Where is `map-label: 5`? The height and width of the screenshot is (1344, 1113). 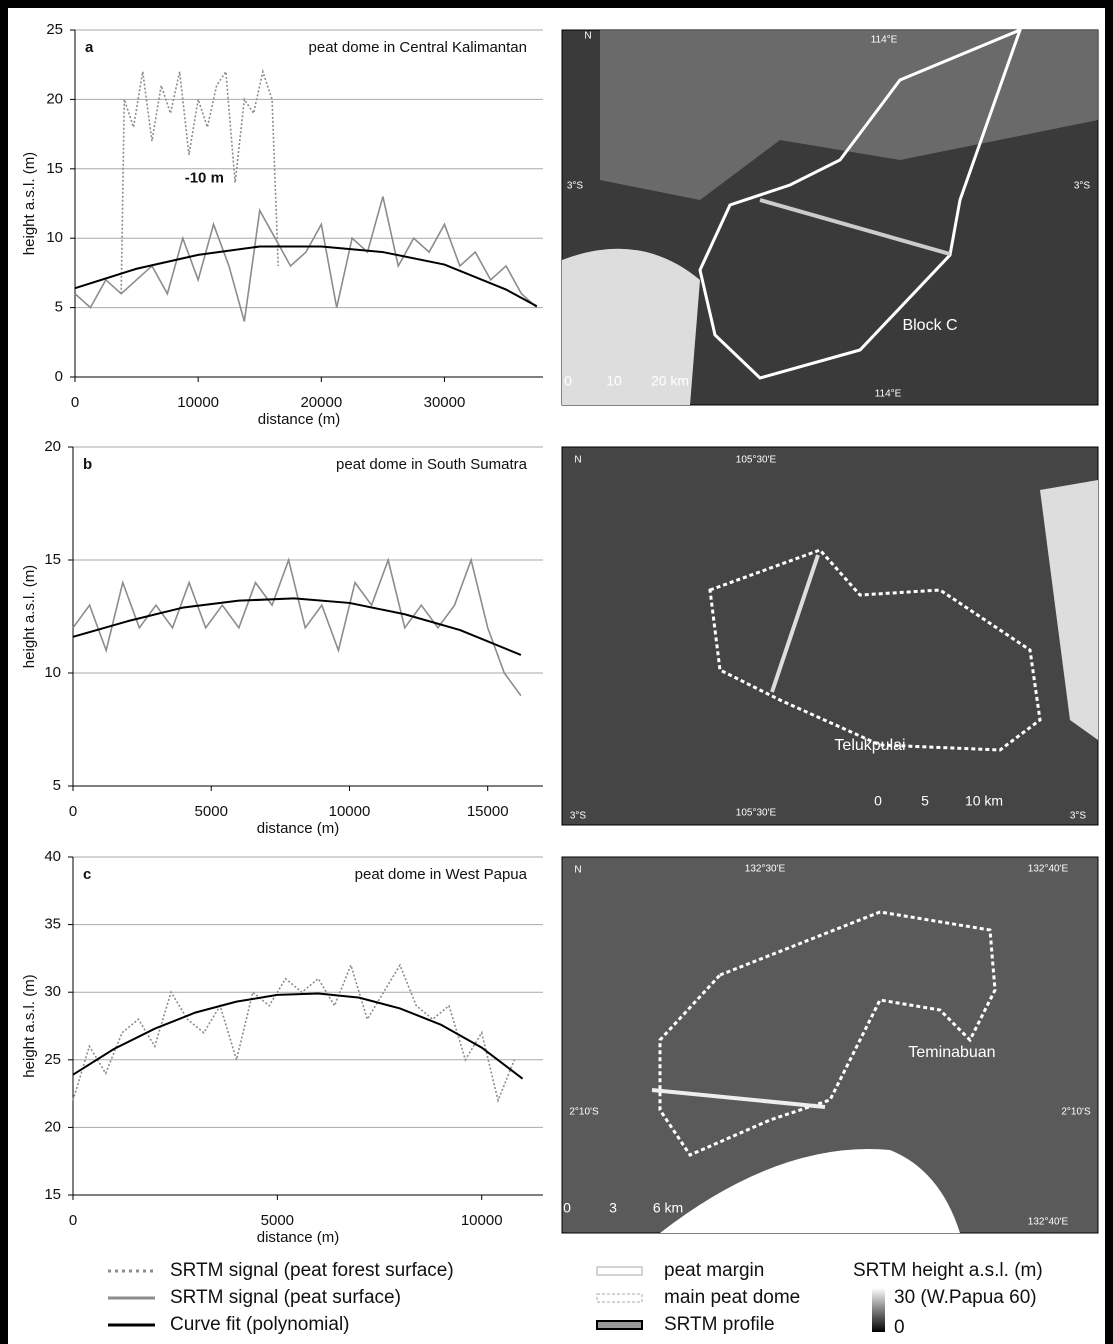
map-label: 5 is located at coordinates (925, 801).